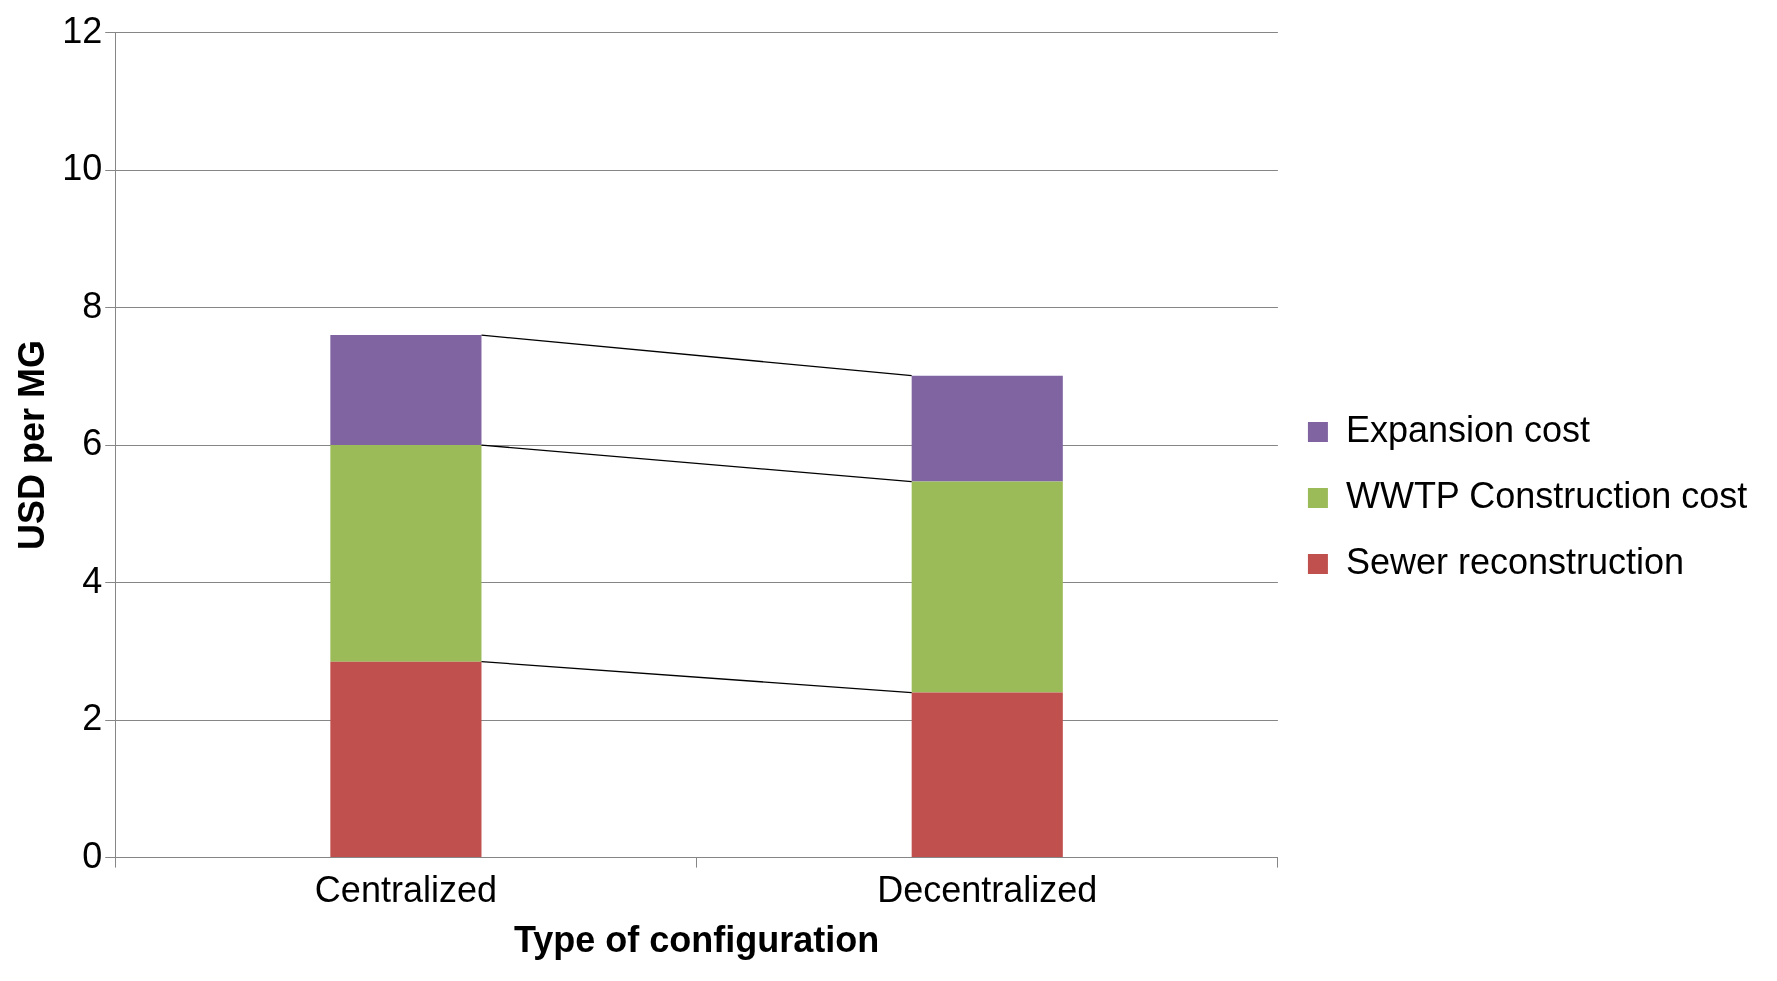  Describe the element at coordinates (92, 305) in the screenshot. I see `y-tick-label: 8` at that location.